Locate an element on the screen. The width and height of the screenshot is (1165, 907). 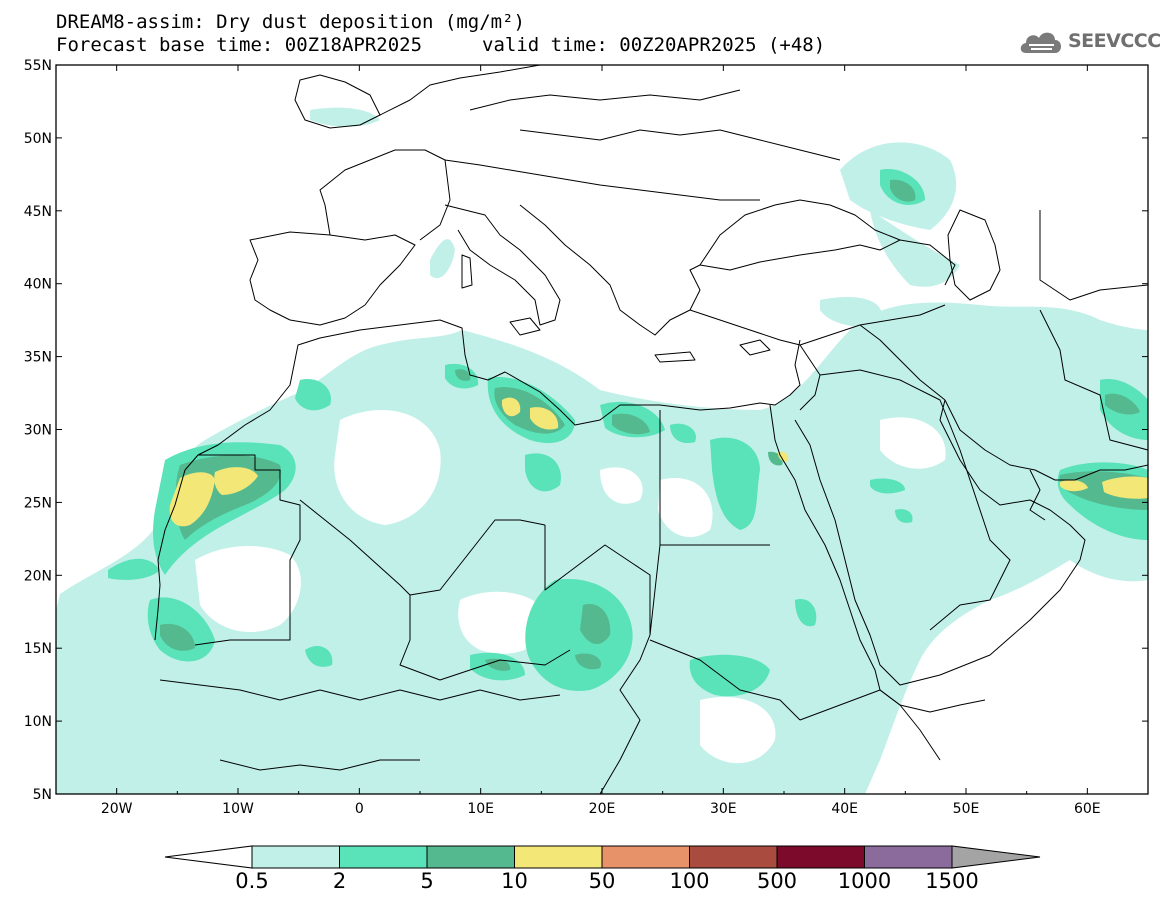
coastline-iberia is located at coordinates (332, 278).